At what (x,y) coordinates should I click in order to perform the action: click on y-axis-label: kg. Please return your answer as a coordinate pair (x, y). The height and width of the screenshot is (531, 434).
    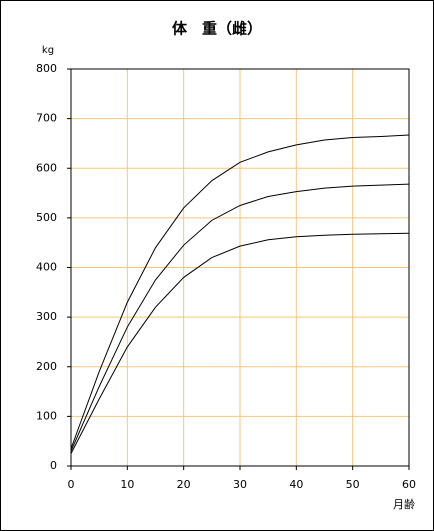
    Looking at the image, I should click on (48, 50).